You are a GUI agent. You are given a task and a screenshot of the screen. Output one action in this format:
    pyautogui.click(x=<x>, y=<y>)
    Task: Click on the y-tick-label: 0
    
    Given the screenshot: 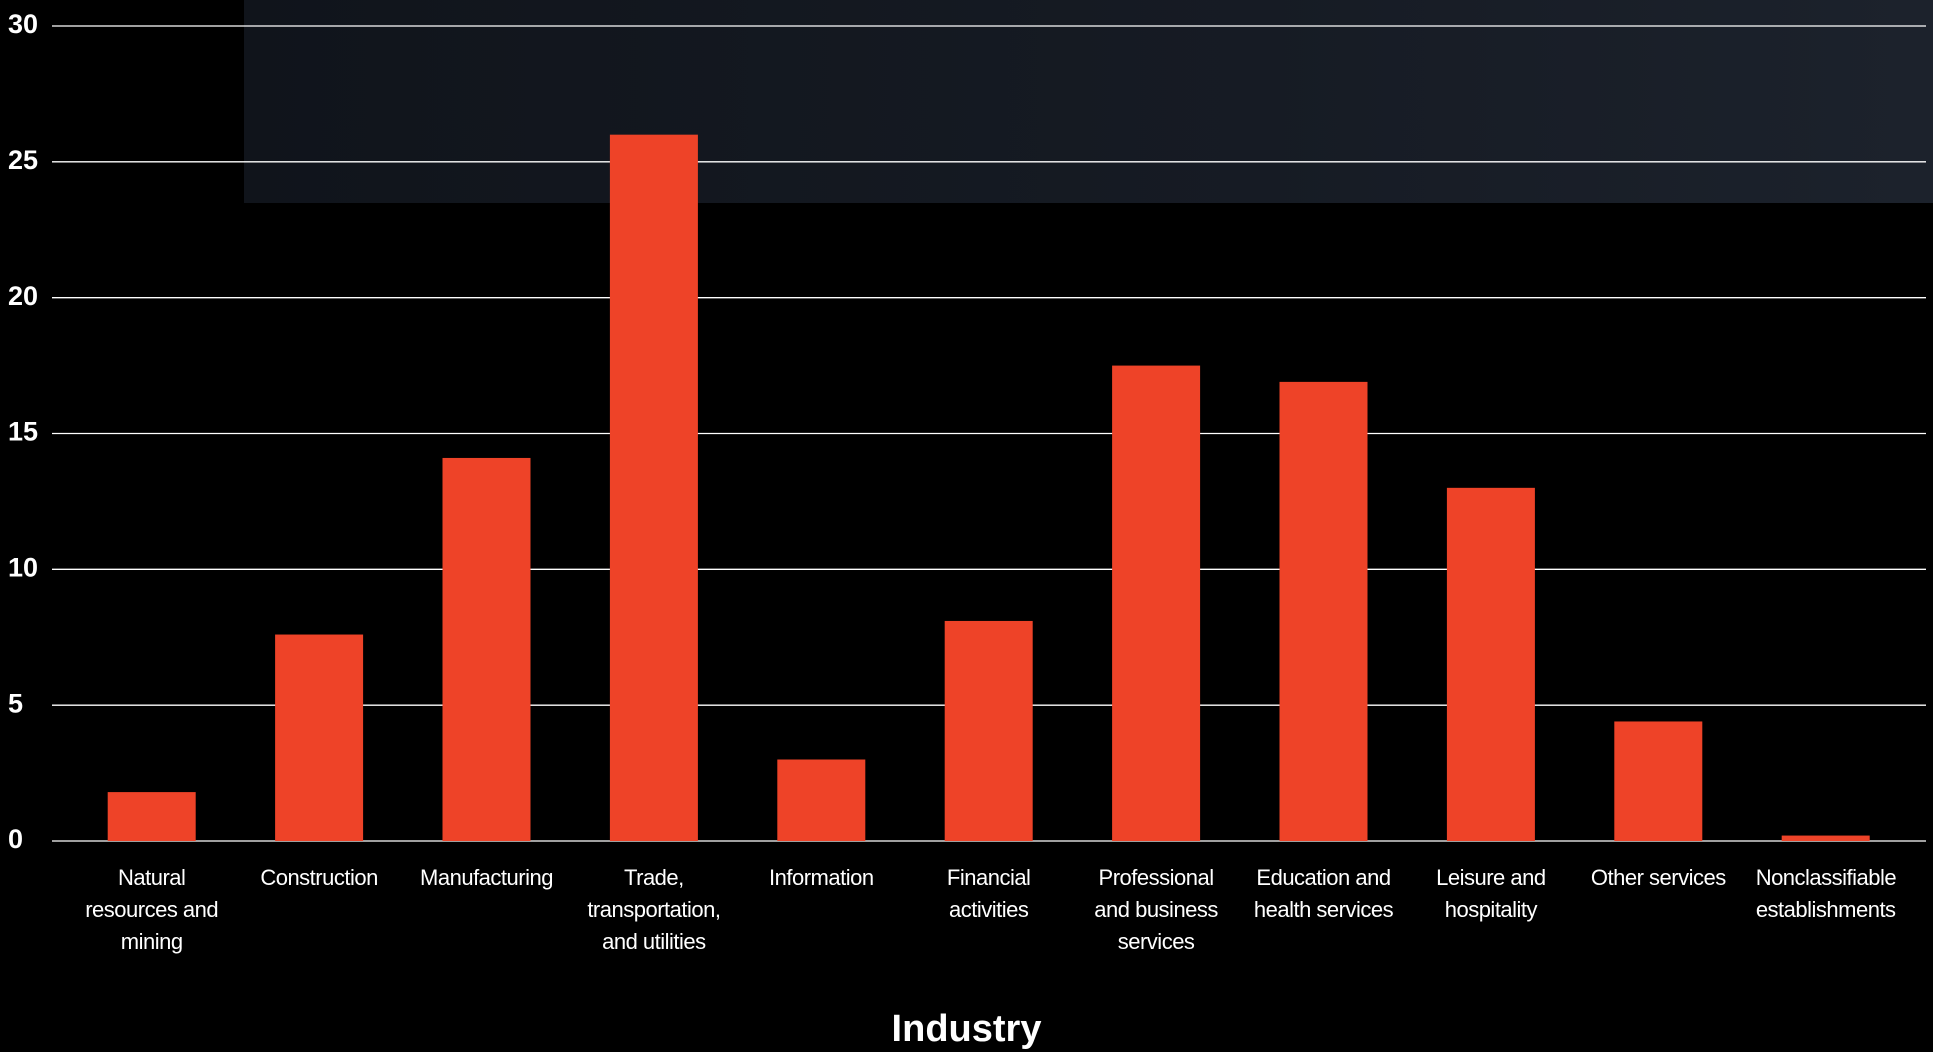 What is the action you would take?
    pyautogui.click(x=15, y=839)
    